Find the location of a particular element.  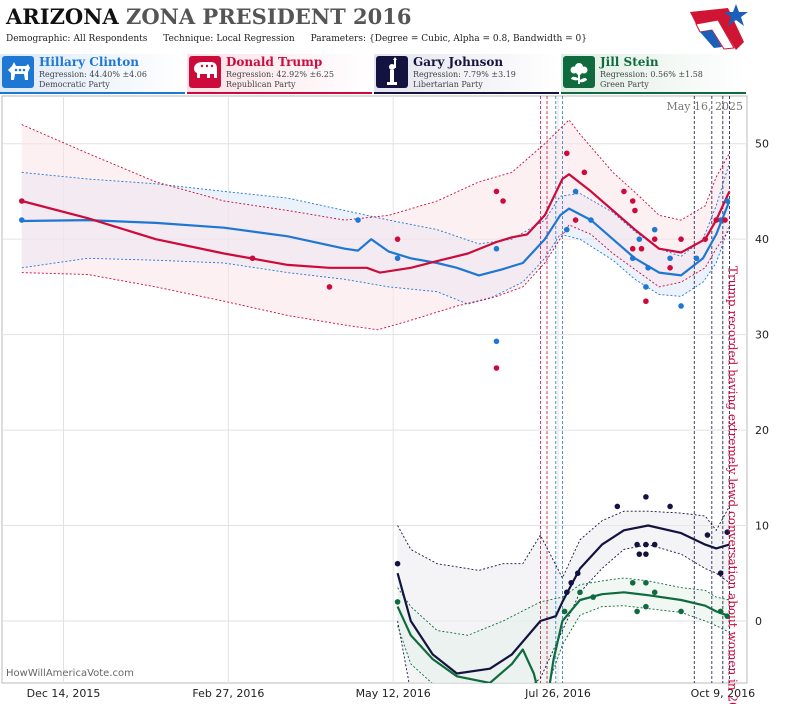

y-tick-label: 50 is located at coordinates (762, 144).